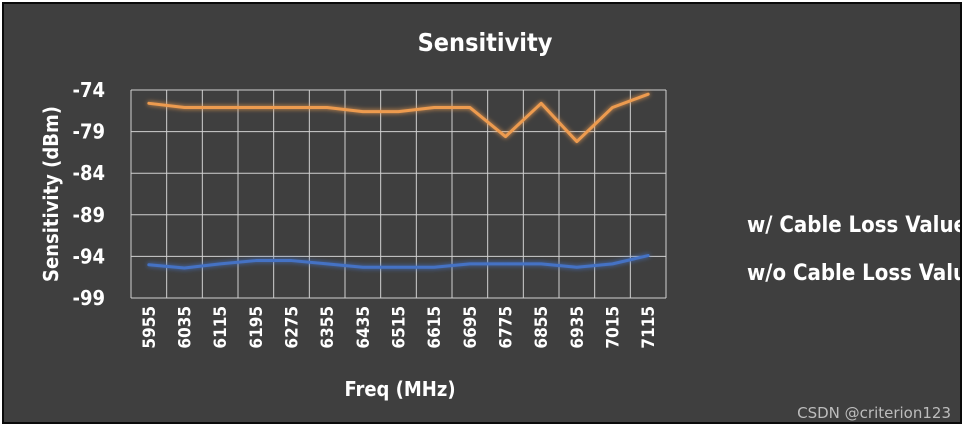 The image size is (968, 430). I want to click on x-tick-label: 6615, so click(435, 327).